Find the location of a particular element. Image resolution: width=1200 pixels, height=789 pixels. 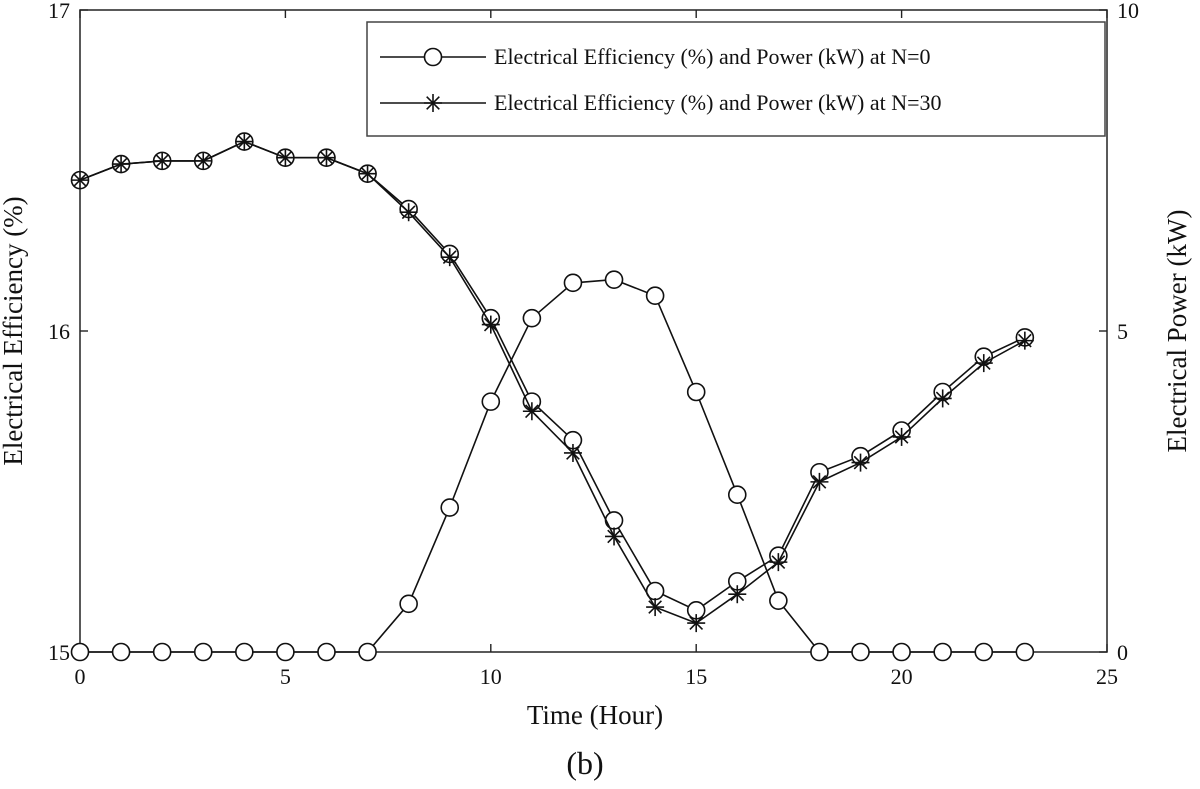

left-y-tick-label: 17 is located at coordinates (59, 11).